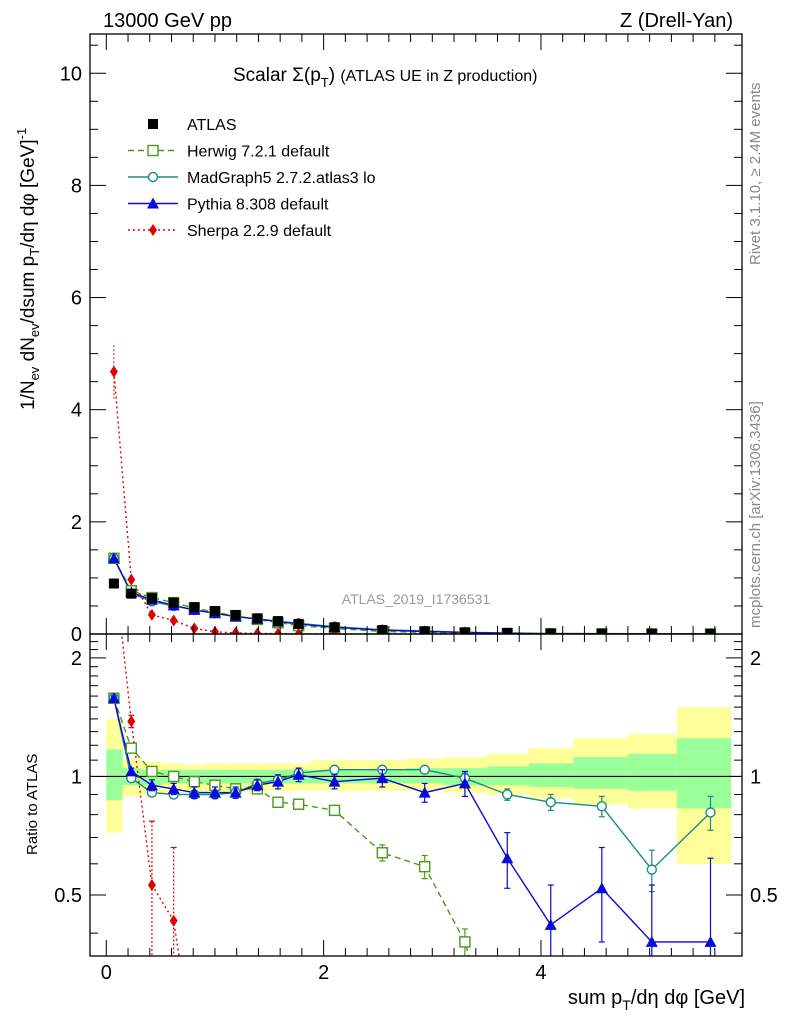 The width and height of the screenshot is (786, 1024). Describe the element at coordinates (76, 523) in the screenshot. I see `main-y-tick-label: 2` at that location.